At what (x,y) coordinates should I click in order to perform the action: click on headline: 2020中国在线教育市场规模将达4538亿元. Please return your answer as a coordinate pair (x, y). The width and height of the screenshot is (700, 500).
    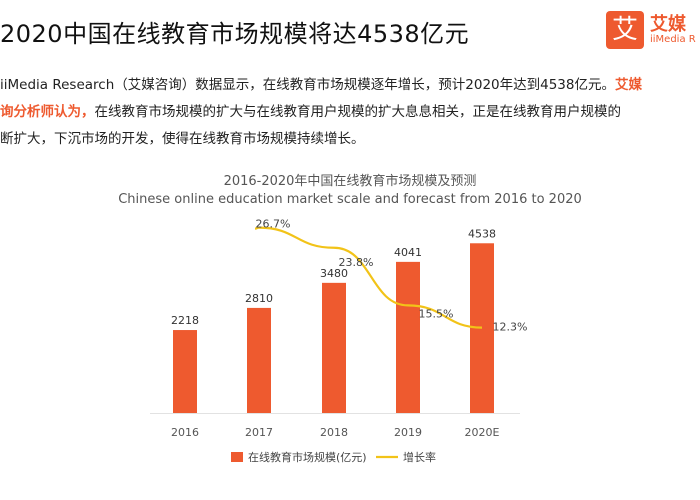
    Looking at the image, I should click on (235, 34).